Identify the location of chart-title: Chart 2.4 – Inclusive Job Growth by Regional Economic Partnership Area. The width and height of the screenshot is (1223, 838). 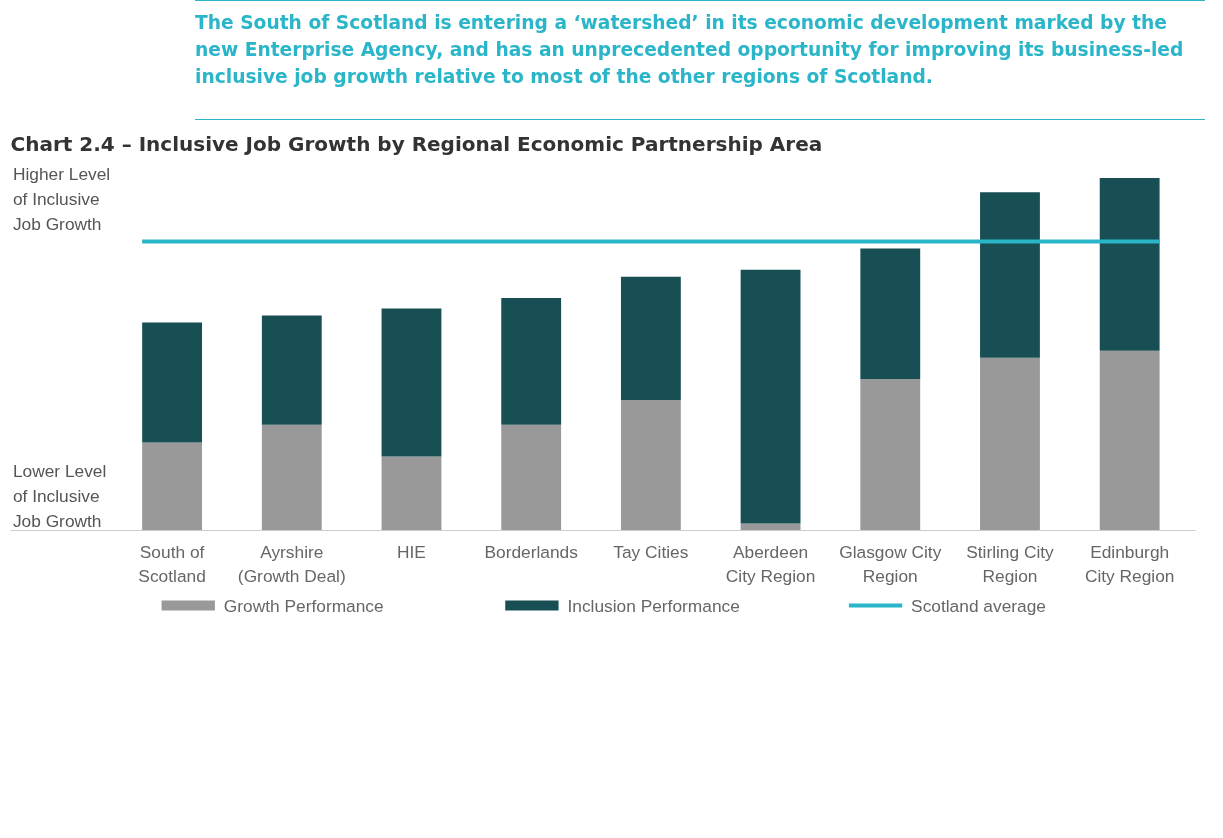
(416, 143).